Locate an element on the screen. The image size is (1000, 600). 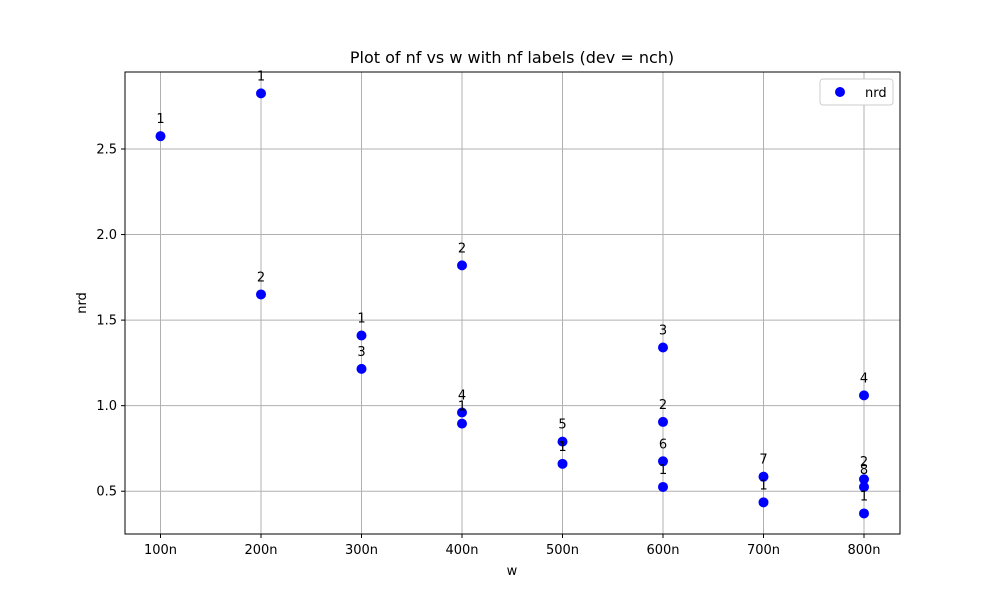
y-tick-label: 2.0 is located at coordinates (106, 235).